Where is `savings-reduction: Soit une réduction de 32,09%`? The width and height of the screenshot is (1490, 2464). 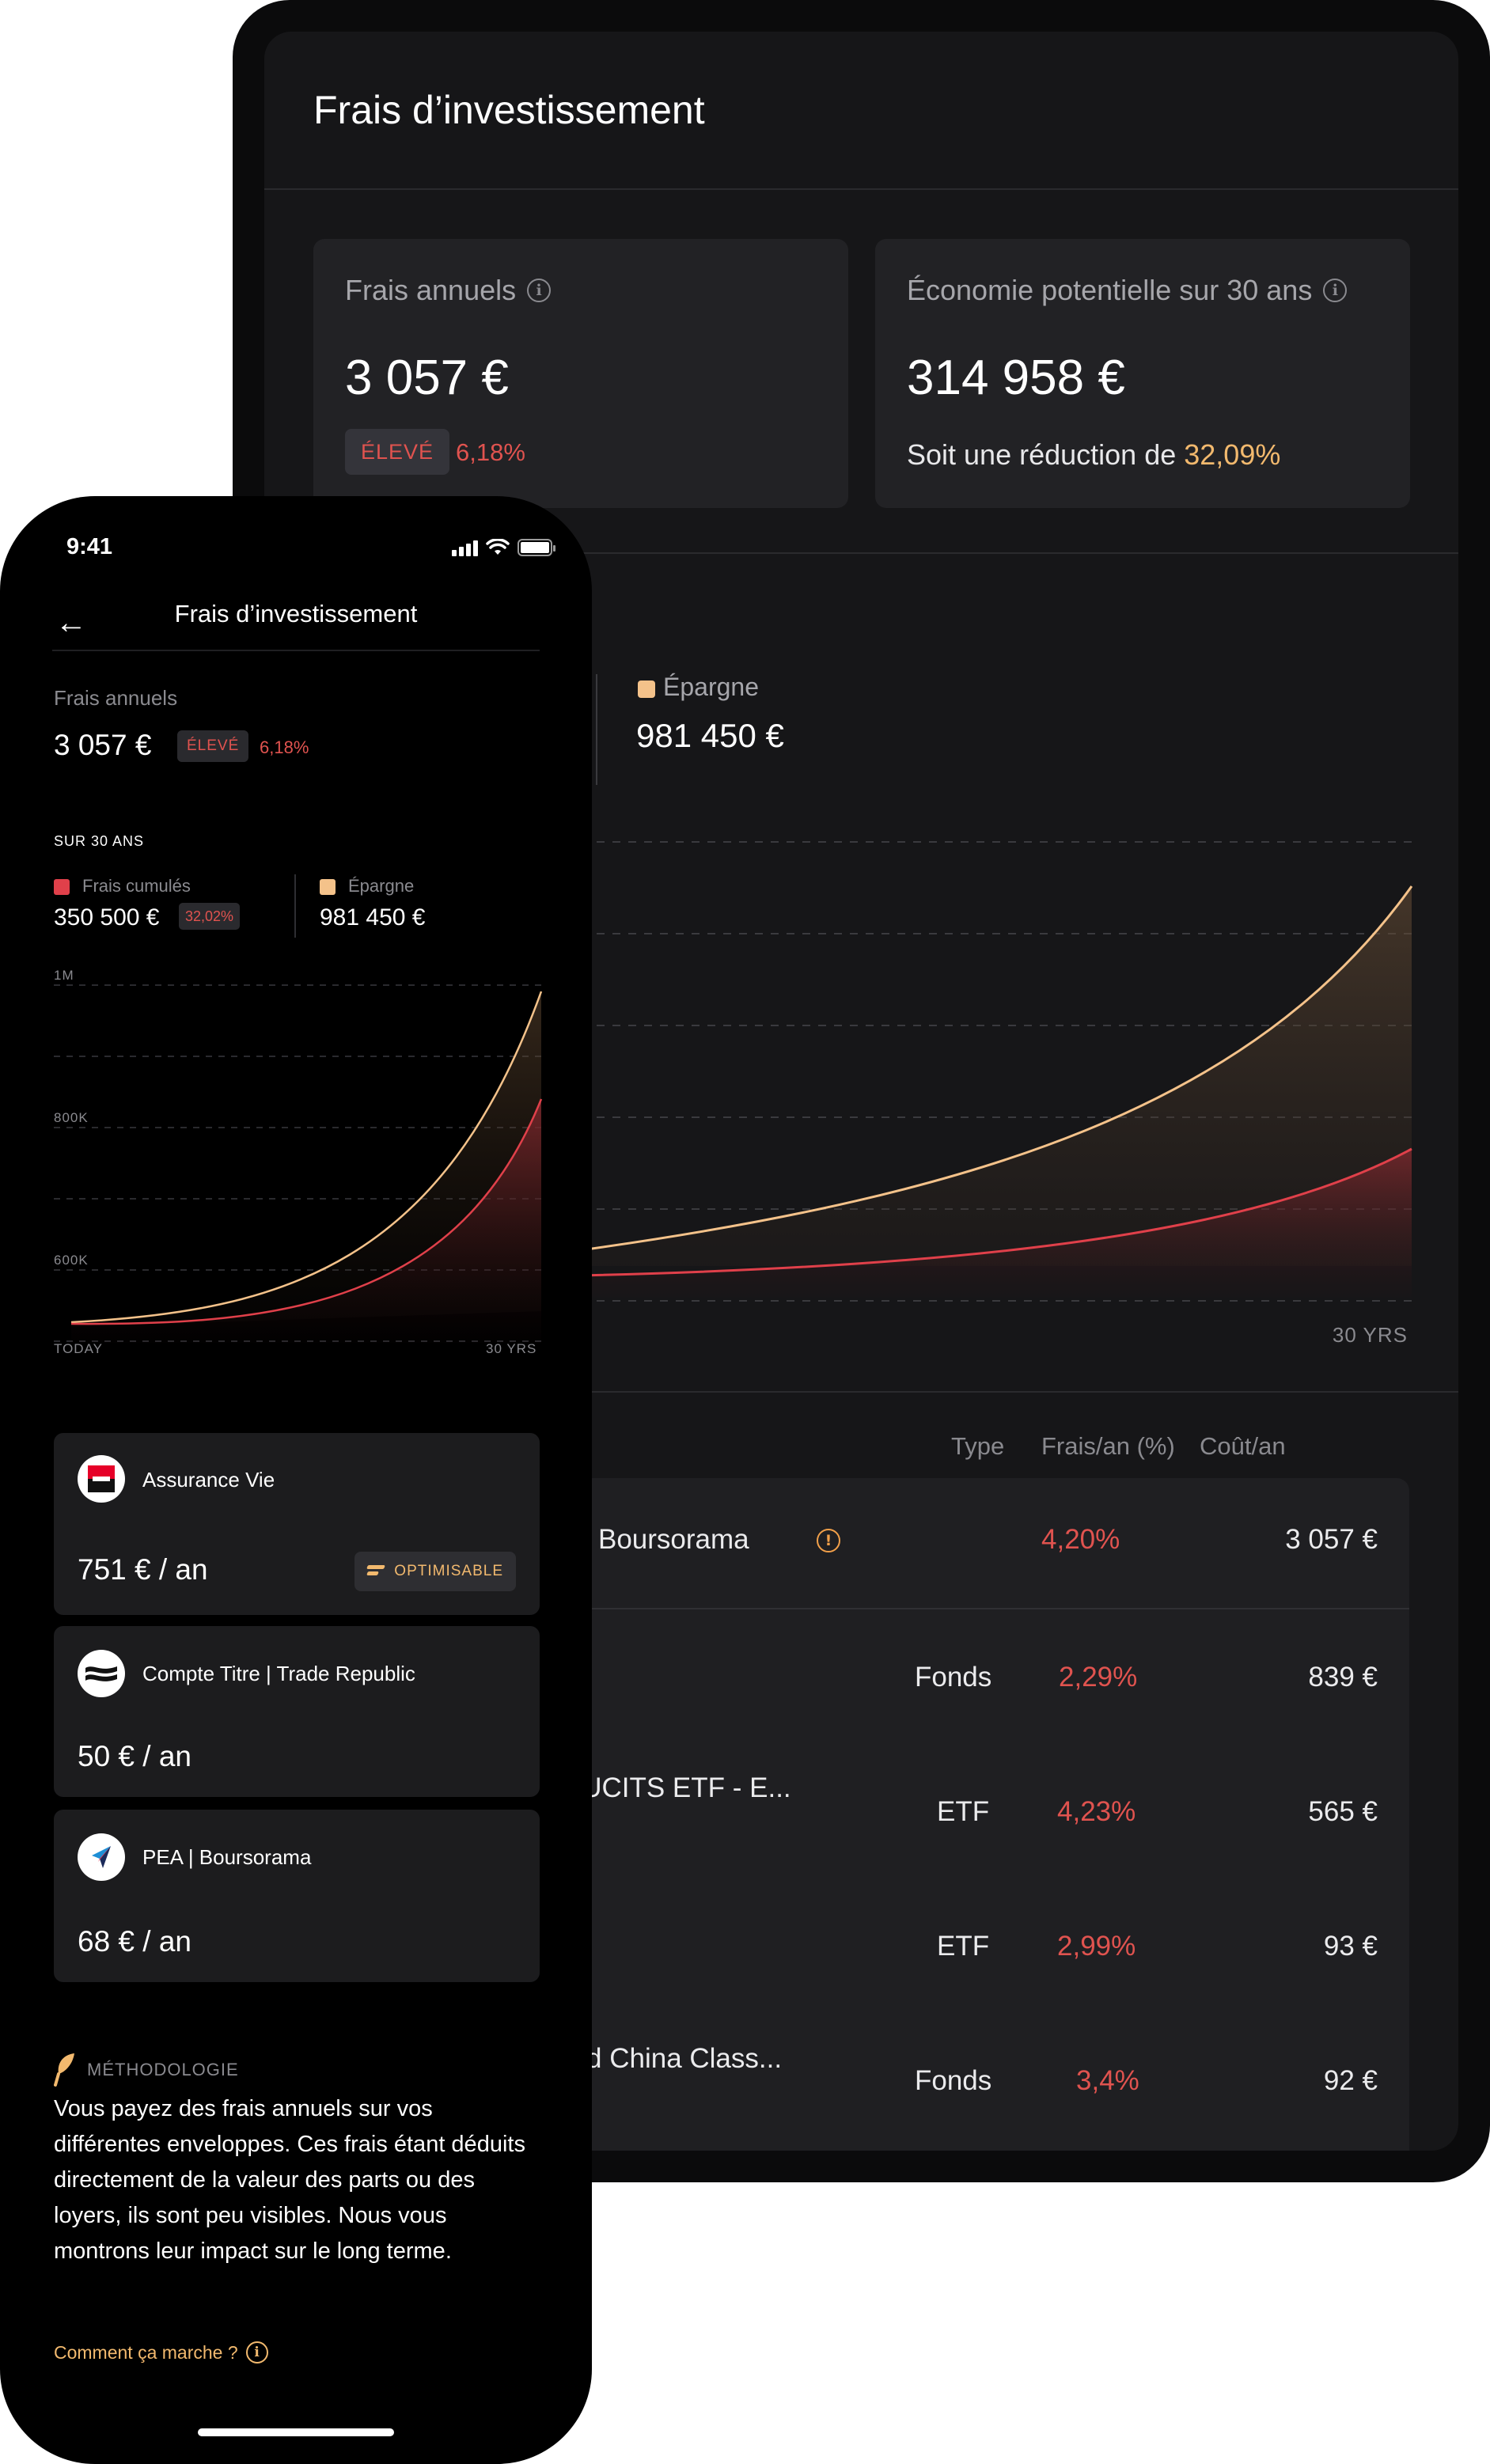
savings-reduction: Soit une réduction de 32,09% is located at coordinates (1093, 455).